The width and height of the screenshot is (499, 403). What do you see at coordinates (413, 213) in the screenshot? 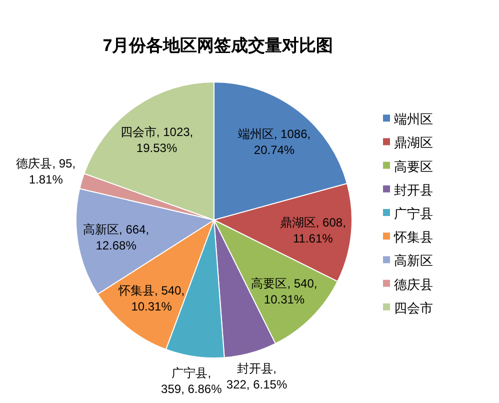
I see `legend-label: 广宁县` at bounding box center [413, 213].